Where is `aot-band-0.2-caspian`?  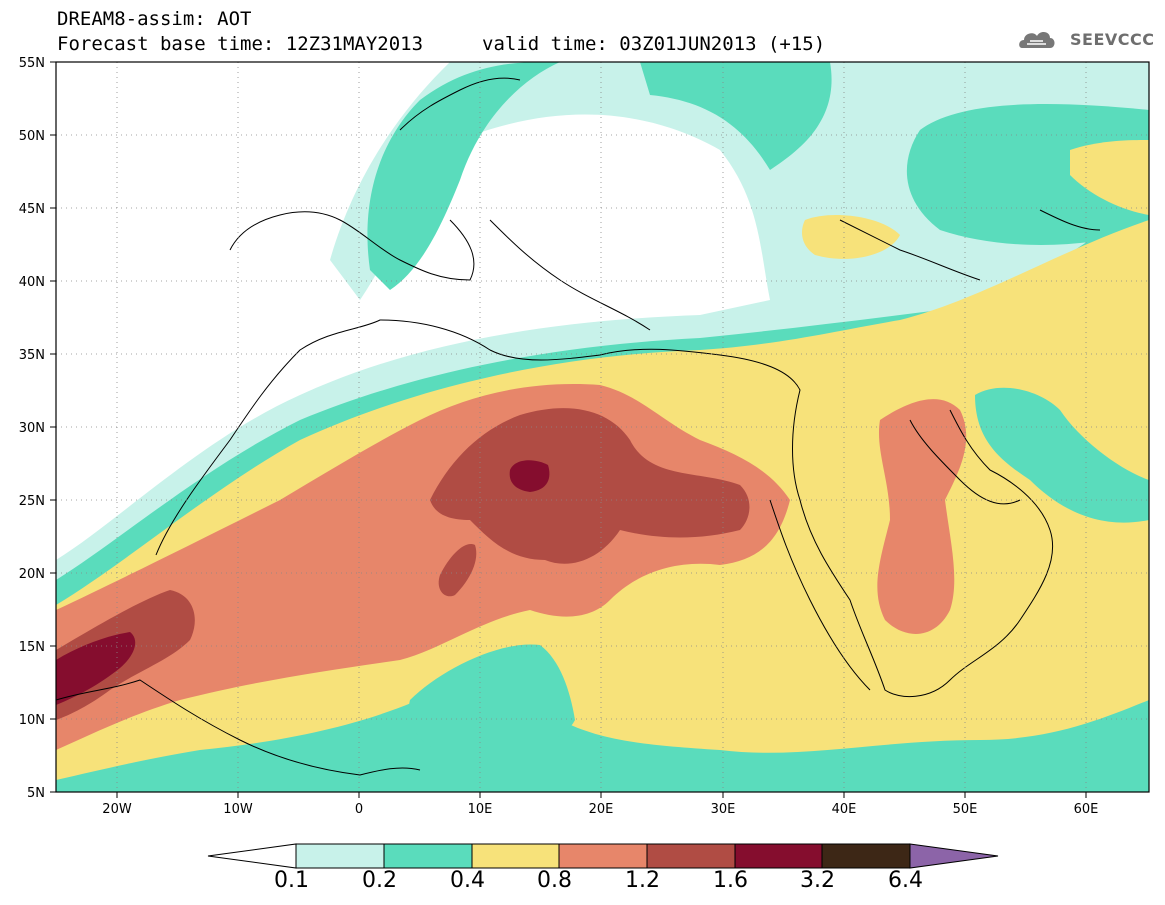 aot-band-0.2-caspian is located at coordinates (1027, 174).